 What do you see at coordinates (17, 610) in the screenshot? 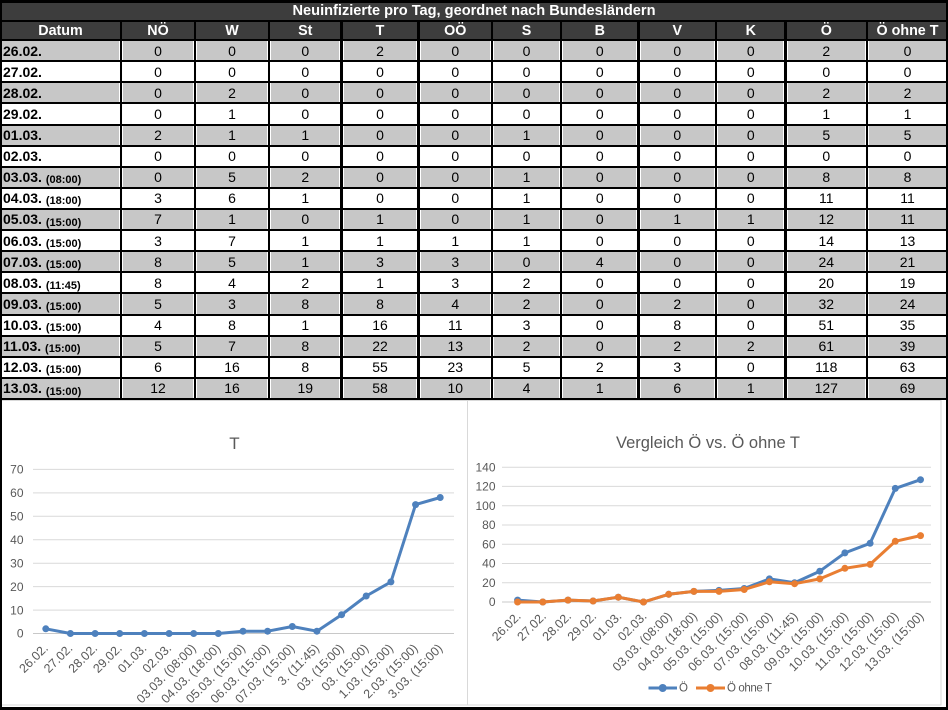
I see `svg-text: 10` at bounding box center [17, 610].